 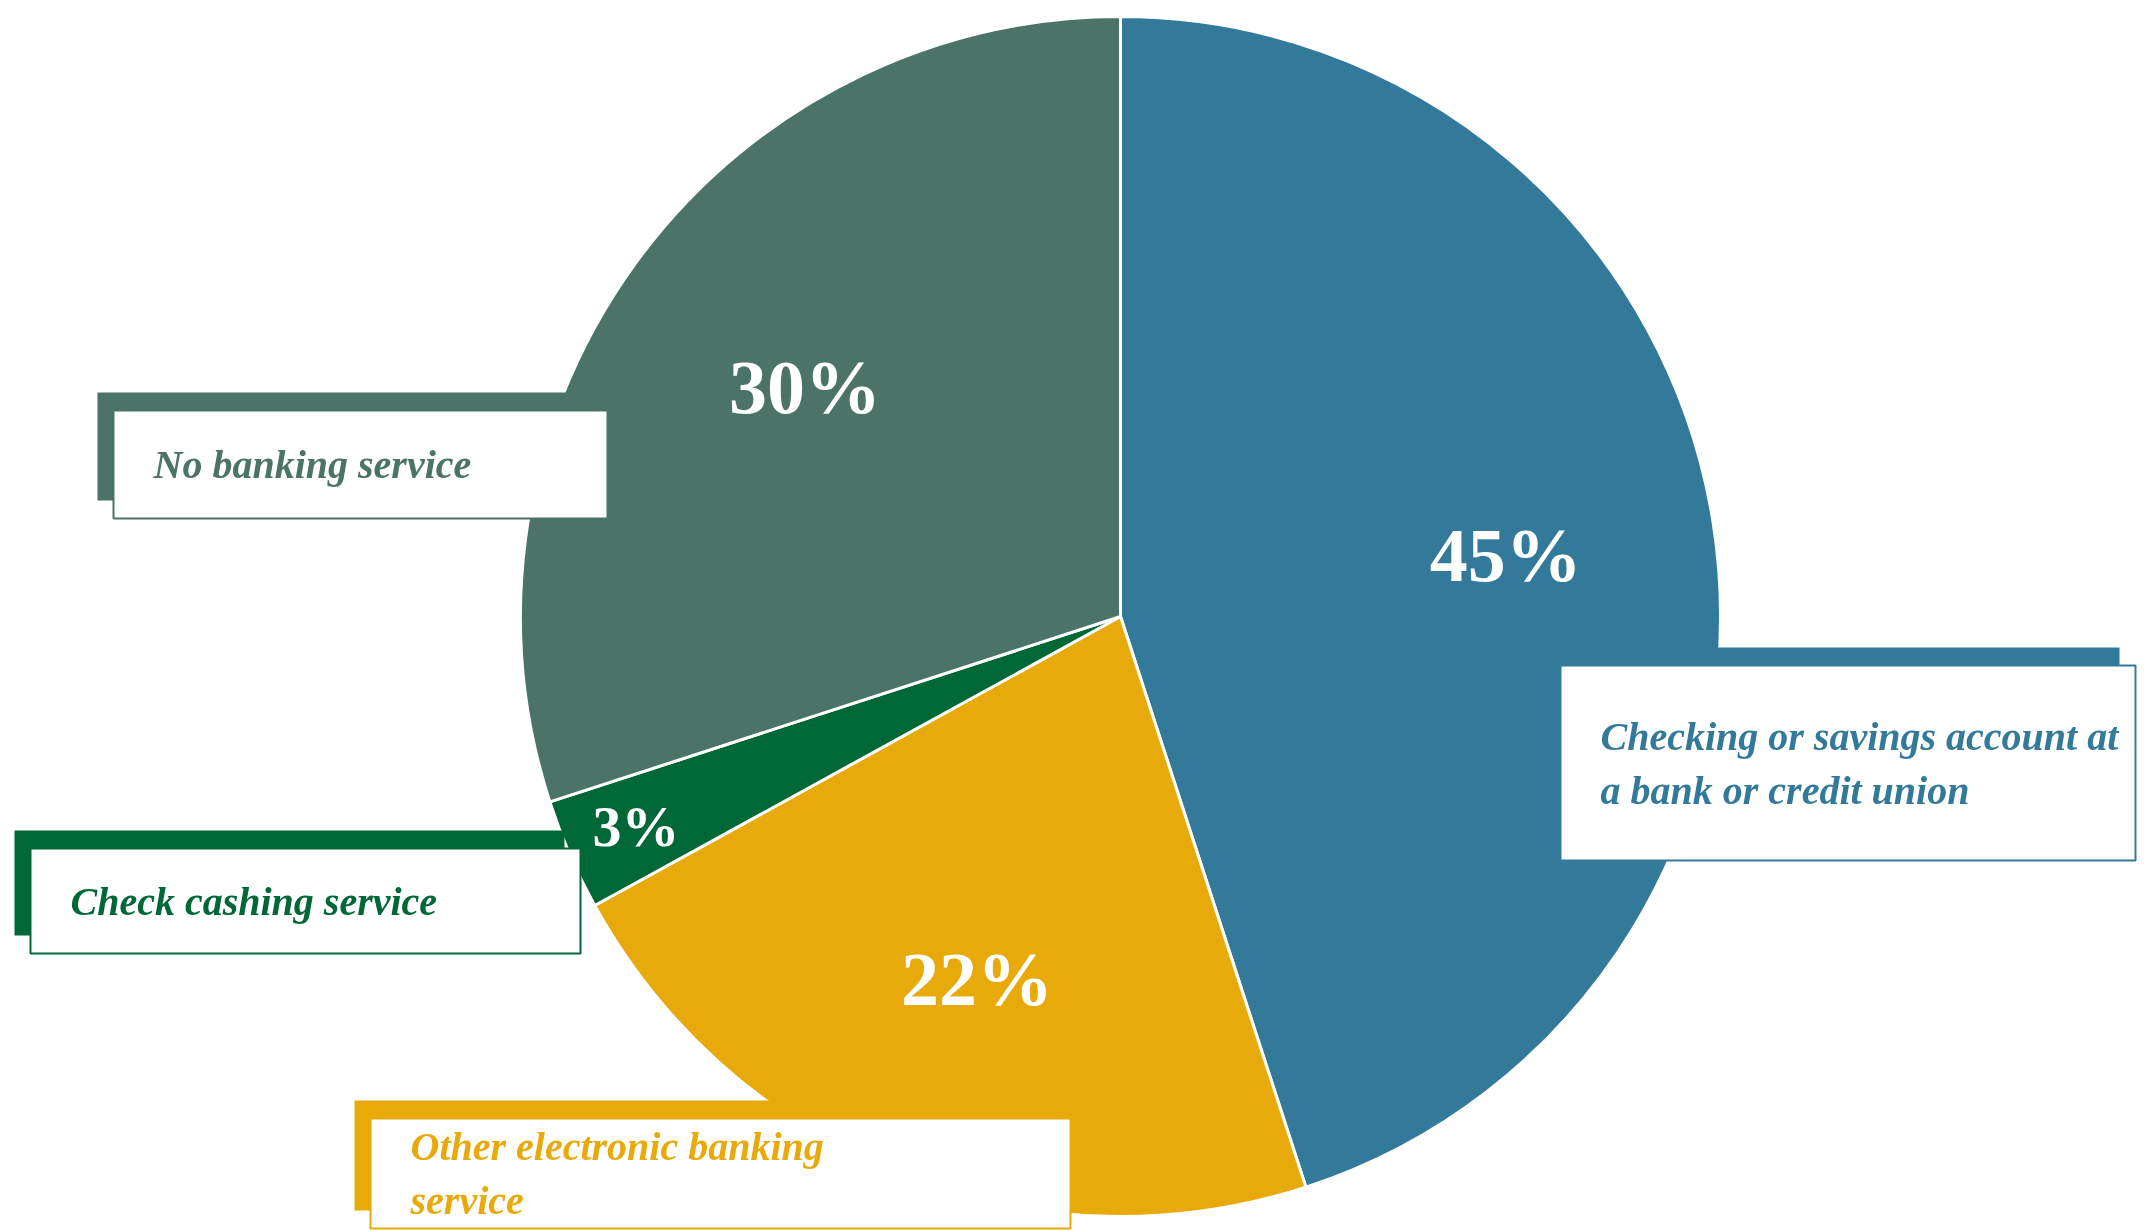 What do you see at coordinates (254, 901) in the screenshot?
I see `slice-label: Check cashing service` at bounding box center [254, 901].